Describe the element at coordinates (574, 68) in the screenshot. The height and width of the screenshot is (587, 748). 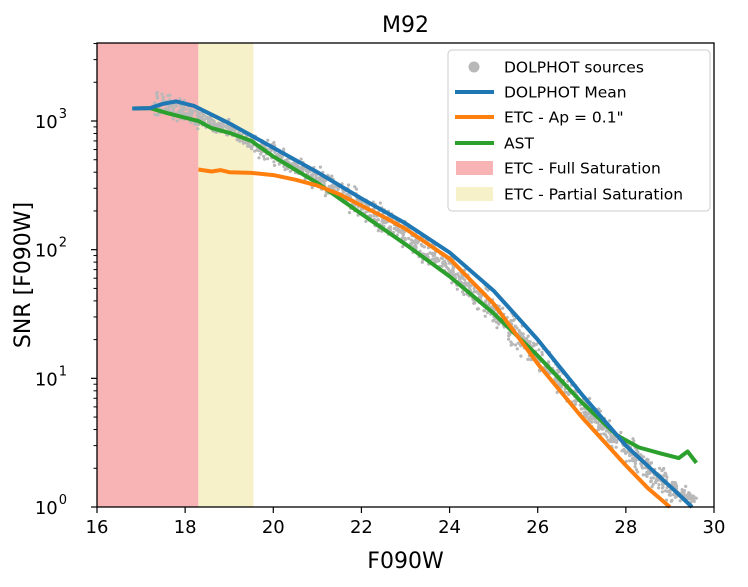
I see `legend-label: DOLPHOT sources` at that location.